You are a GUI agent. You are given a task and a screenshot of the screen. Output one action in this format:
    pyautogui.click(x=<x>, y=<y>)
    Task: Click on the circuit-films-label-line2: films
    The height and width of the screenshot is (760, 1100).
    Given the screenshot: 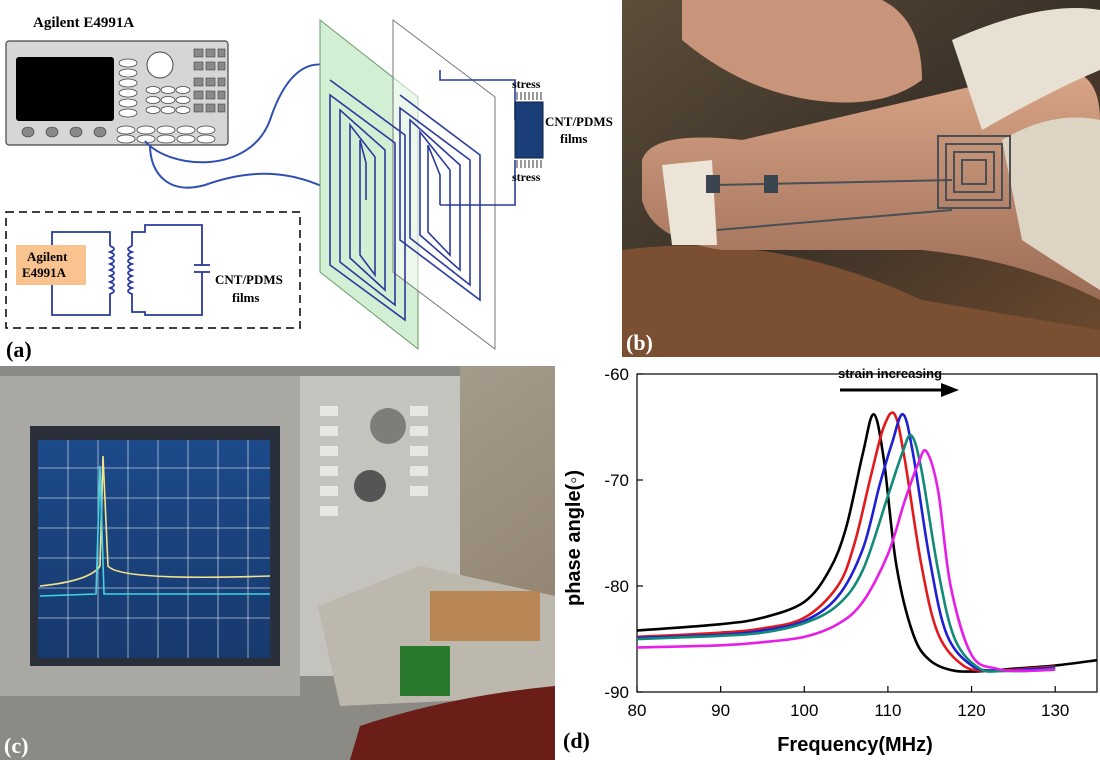 What is the action you would take?
    pyautogui.click(x=245, y=297)
    